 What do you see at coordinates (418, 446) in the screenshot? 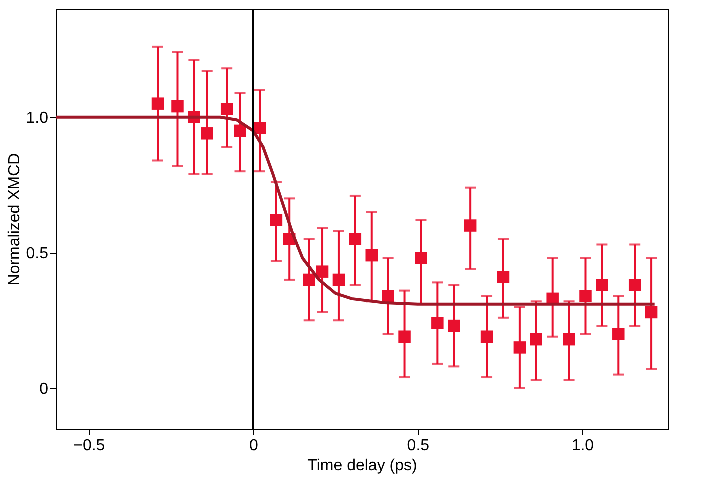
I see `x-tick-label: 0.5` at bounding box center [418, 446].